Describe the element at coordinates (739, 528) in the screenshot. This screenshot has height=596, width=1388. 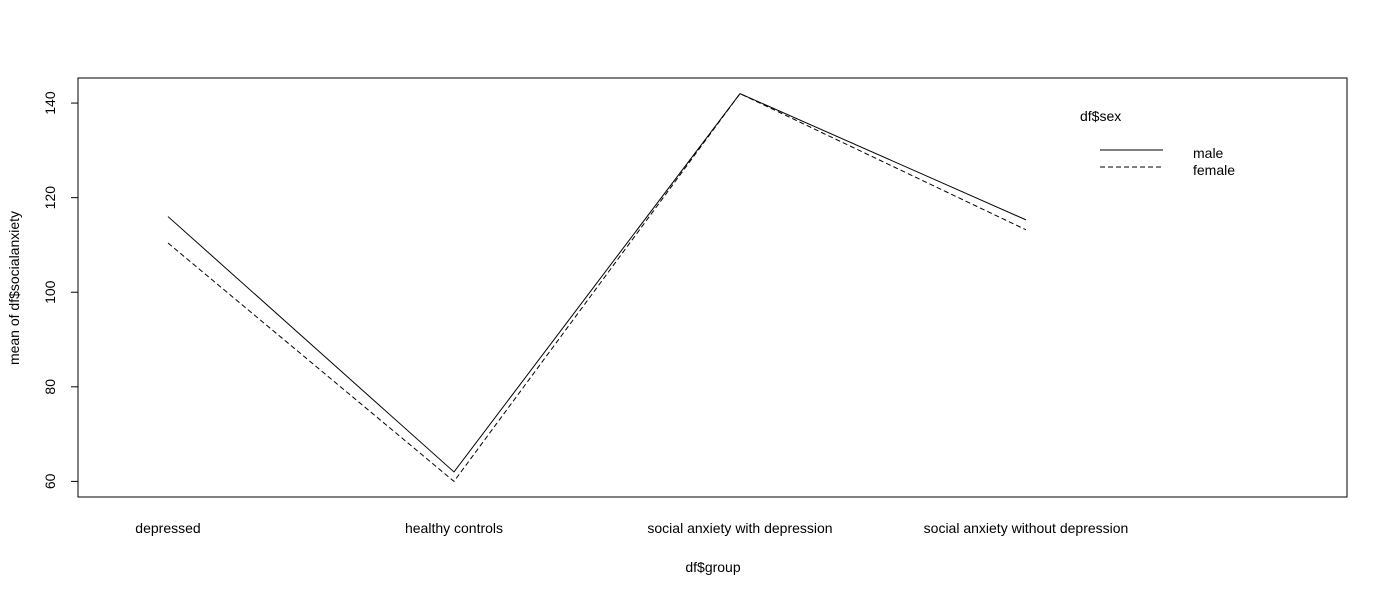
I see `x-tick-label: social anxiety with depression` at that location.